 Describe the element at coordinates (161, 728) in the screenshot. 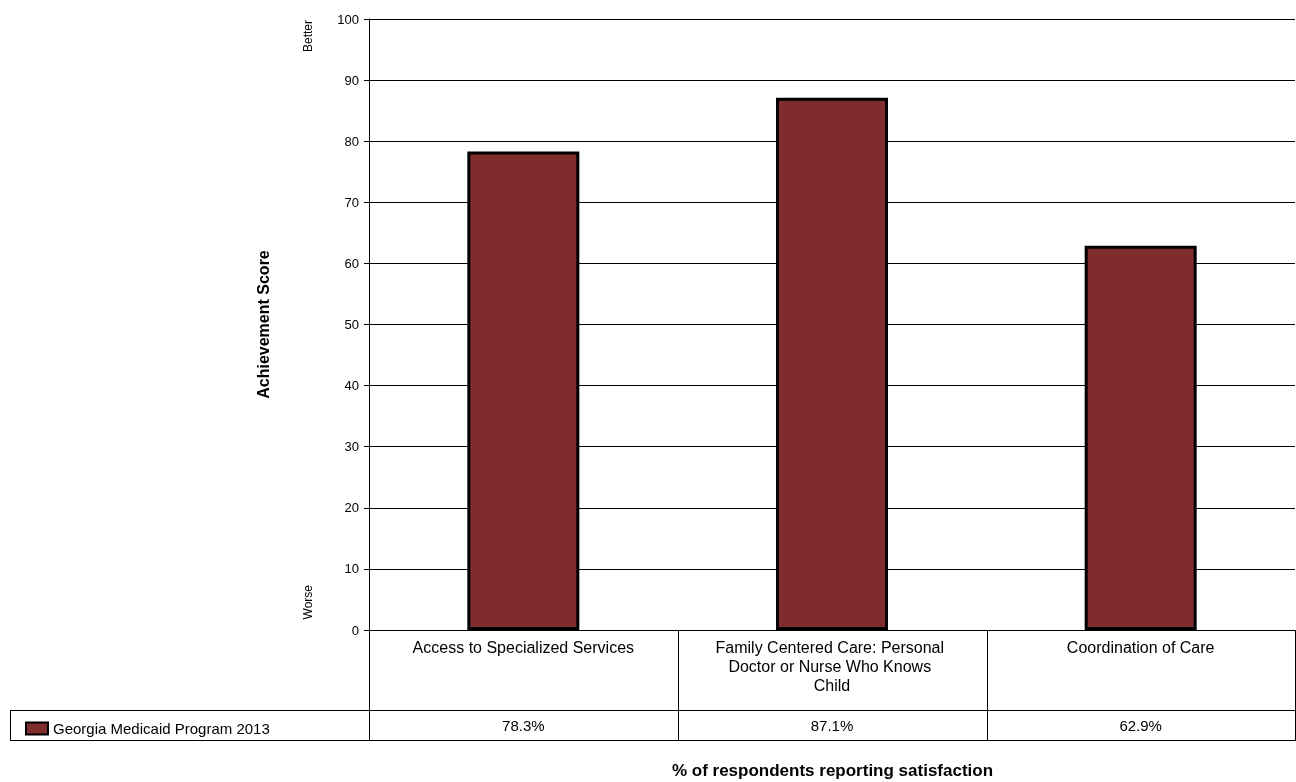

I see `legend-label: Georgia Medicaid Program 2013` at that location.